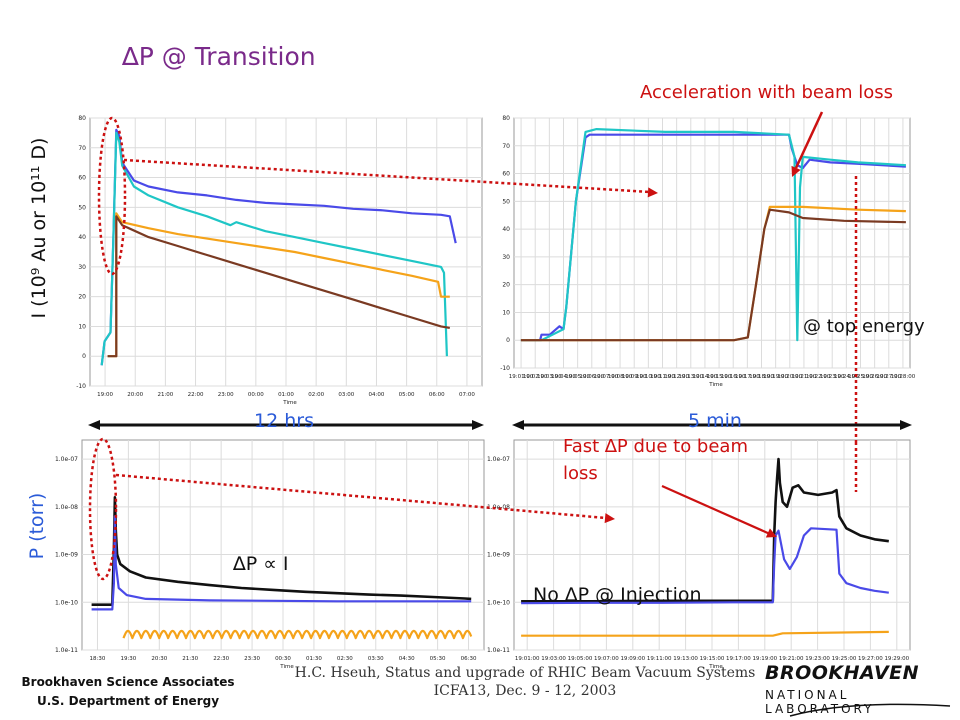 The image size is (960, 720). Describe the element at coordinates (609, 518) in the screenshot. I see `arrowhead-pressure` at that location.